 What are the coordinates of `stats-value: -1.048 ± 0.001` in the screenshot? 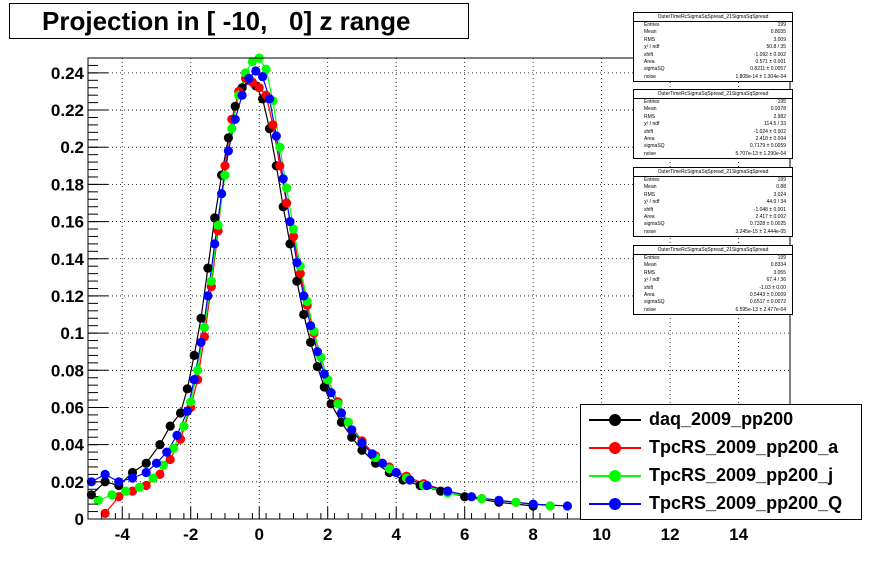 It's located at (769, 209).